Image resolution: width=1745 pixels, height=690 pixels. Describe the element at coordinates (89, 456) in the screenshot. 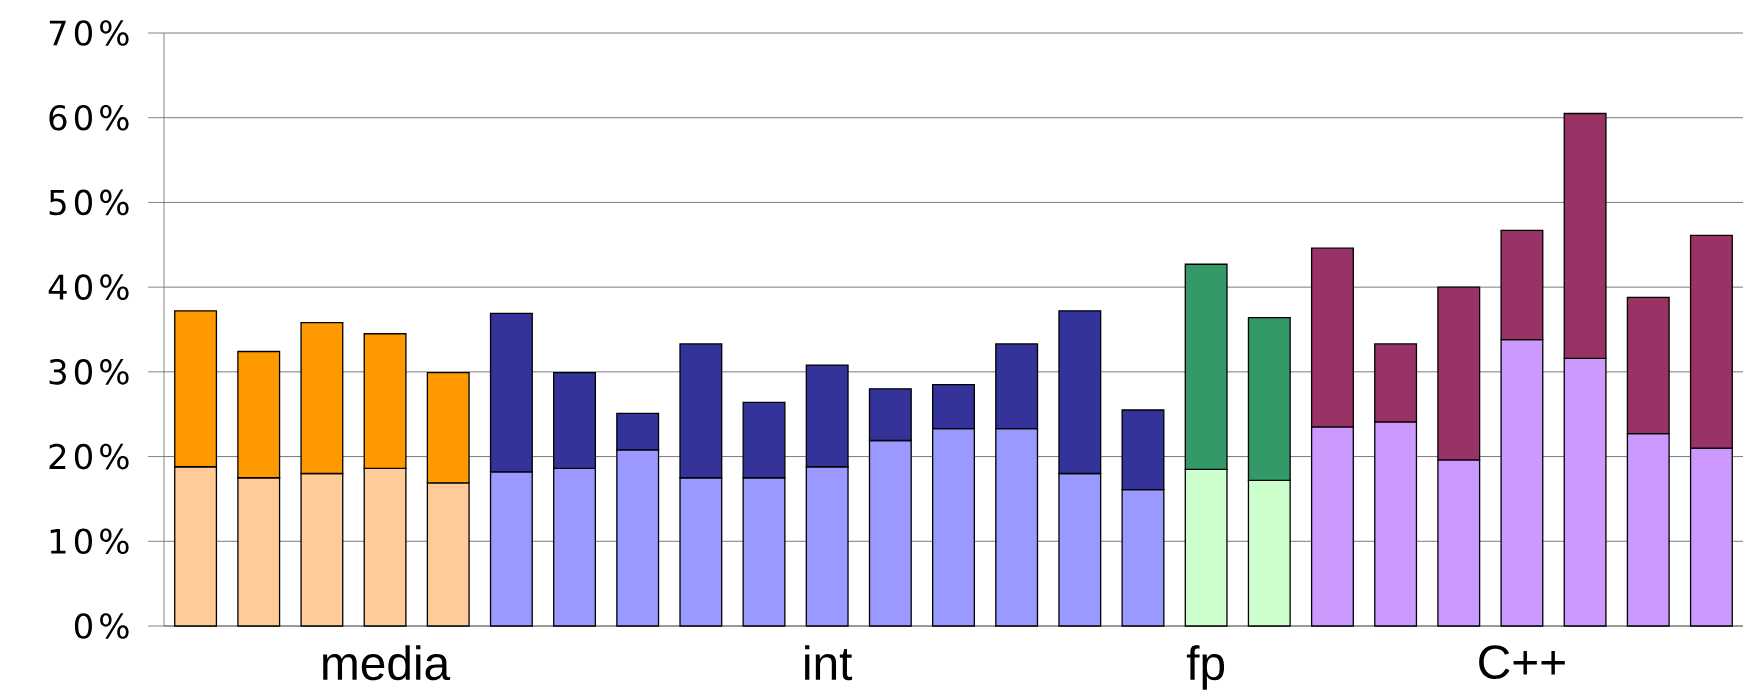

I see `y-tick-label: 20%` at that location.